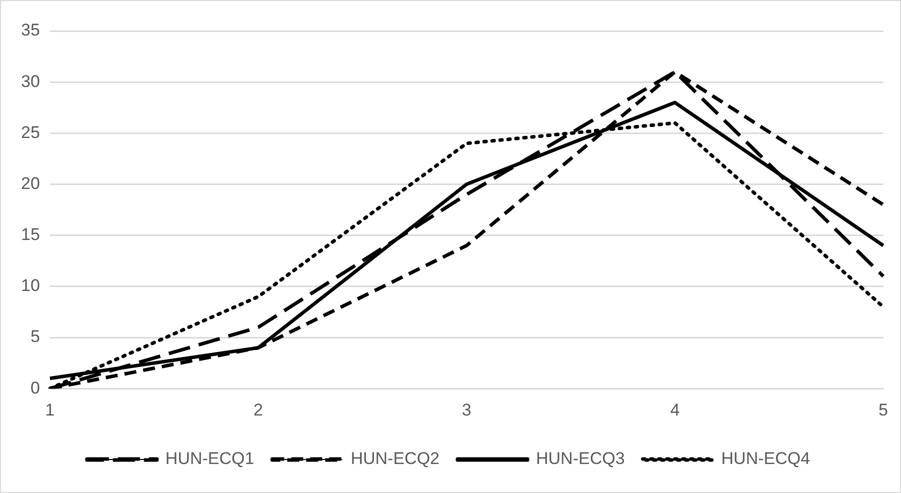 This screenshot has height=493, width=901. Describe the element at coordinates (765, 458) in the screenshot. I see `legend-label: HUN-ECQ4` at that location.